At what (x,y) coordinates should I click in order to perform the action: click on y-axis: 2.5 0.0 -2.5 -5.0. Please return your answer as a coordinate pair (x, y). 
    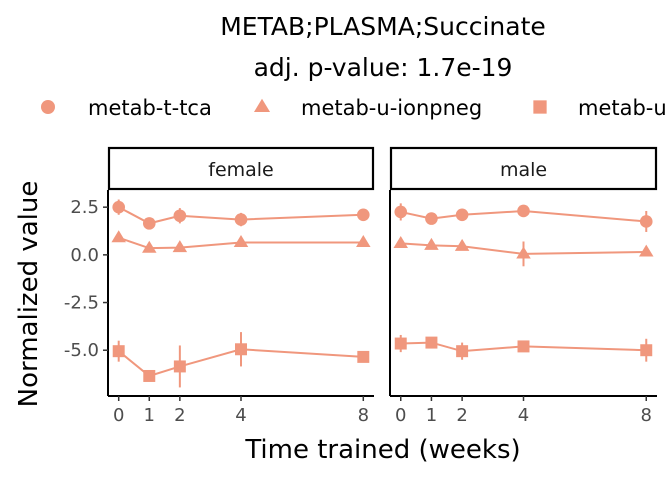
    Looking at the image, I should click on (86, 279).